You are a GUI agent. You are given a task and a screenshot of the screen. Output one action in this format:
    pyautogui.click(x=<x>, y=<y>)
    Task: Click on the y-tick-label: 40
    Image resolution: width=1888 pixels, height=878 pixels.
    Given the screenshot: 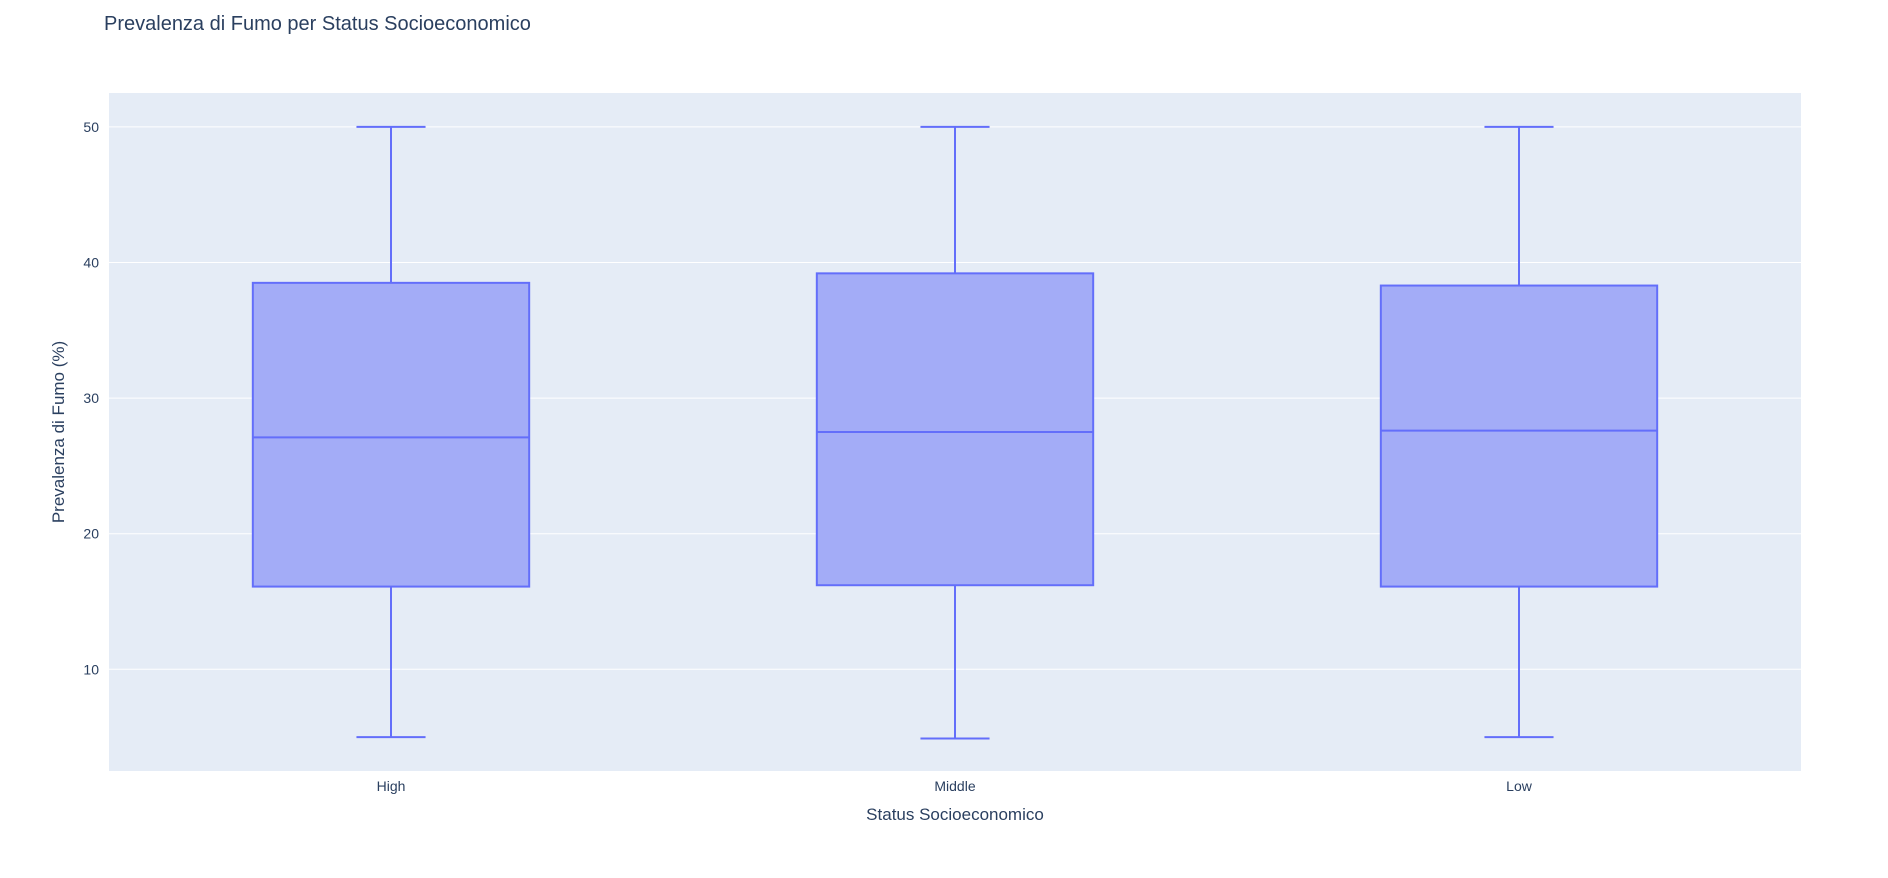 What is the action you would take?
    pyautogui.click(x=91, y=263)
    